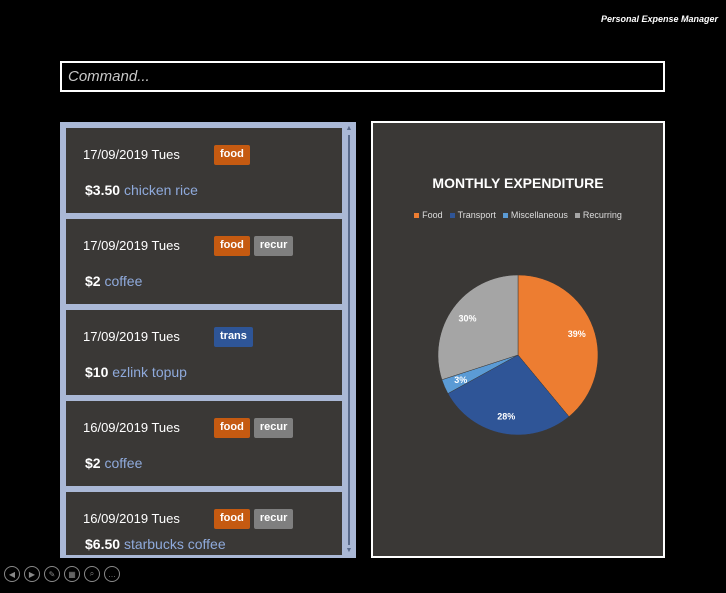 The width and height of the screenshot is (726, 593). I want to click on app-title: Personal Expense Manager, so click(659, 19).